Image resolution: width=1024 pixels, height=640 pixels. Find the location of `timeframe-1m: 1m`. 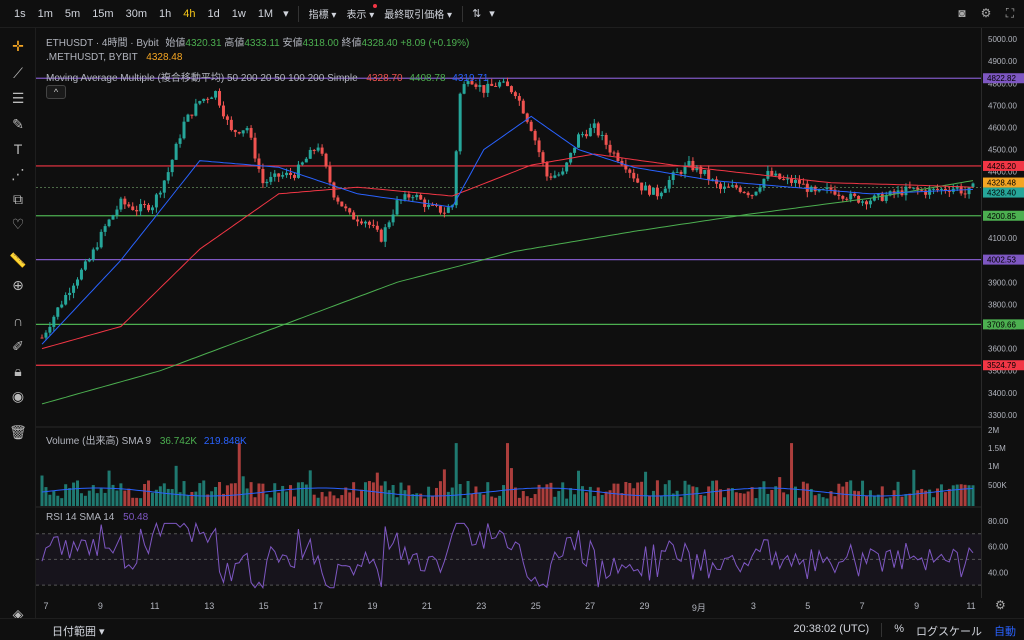

timeframe-1m: 1m is located at coordinates (45, 13).